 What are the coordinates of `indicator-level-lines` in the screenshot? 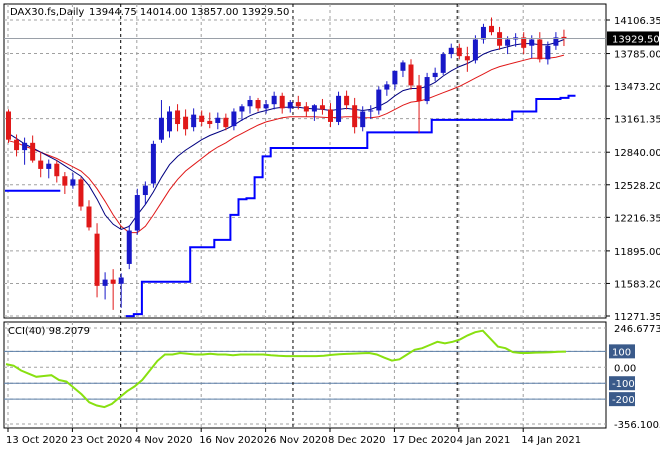 It's located at (305, 375).